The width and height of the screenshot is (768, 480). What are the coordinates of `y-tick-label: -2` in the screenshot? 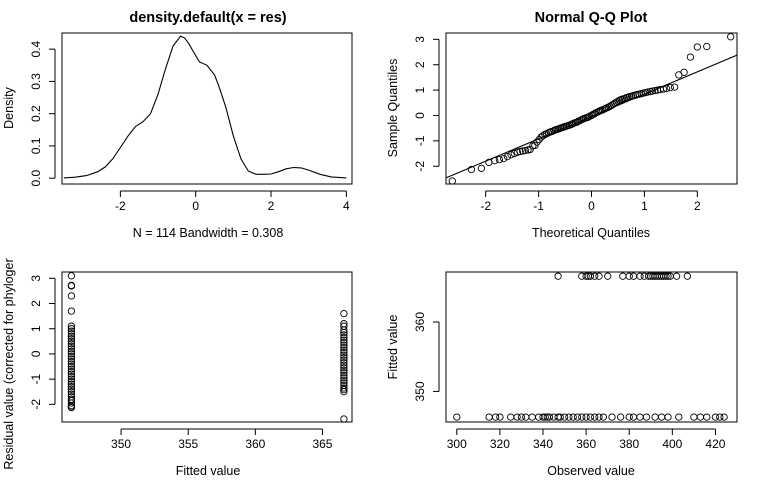 It's located at (420, 166).